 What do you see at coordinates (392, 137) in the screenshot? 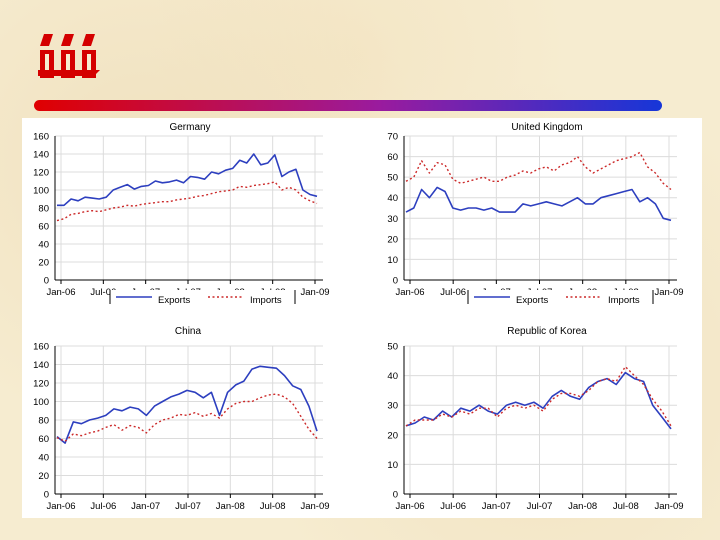
I see `y-tick-label: 70` at bounding box center [392, 137].